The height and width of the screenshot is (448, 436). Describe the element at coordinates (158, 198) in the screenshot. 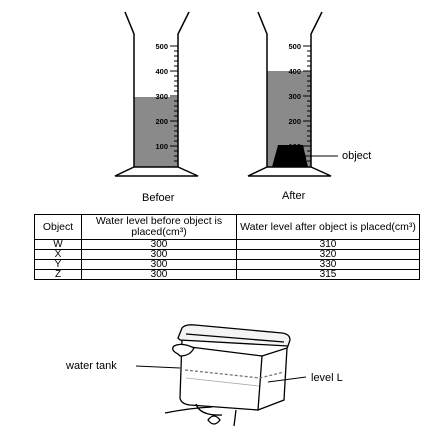

I see `before-label: Befoer` at that location.